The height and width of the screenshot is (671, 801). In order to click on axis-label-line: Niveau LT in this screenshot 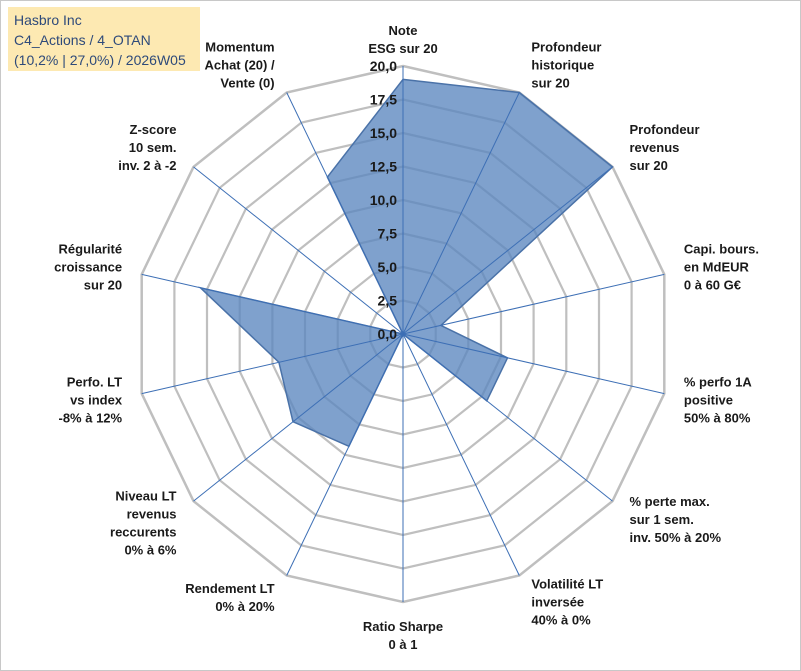, I will do `click(145, 495)`.